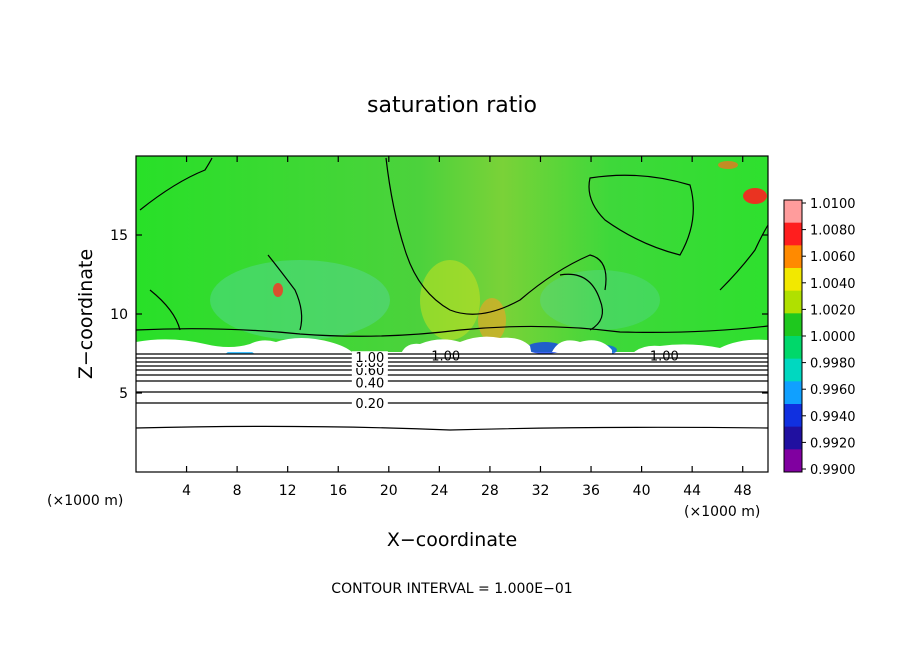 The image size is (904, 658). What do you see at coordinates (452, 540) in the screenshot?
I see `x-axis-title: X−coordinate` at bounding box center [452, 540].